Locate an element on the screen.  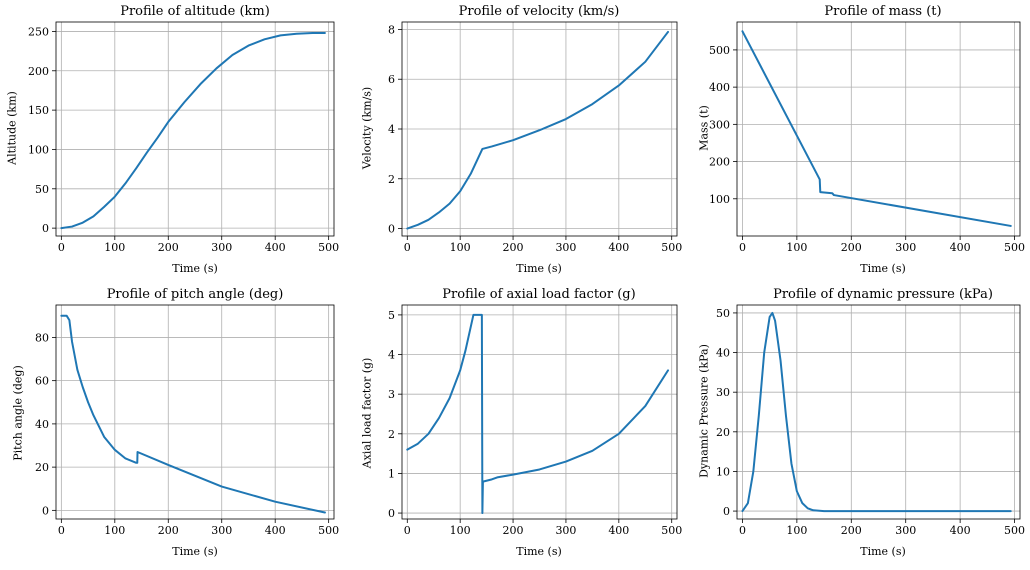
plot-area: 0 100 200 300 400 500 0 20 40 60 80 is located at coordinates (187, 420).